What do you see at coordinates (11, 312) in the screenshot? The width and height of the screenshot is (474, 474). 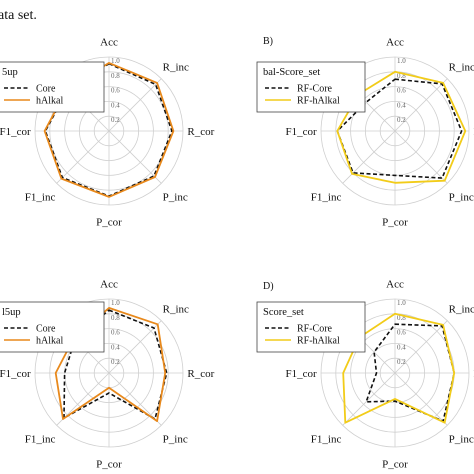 I see `legend-title: l5up` at bounding box center [11, 312].